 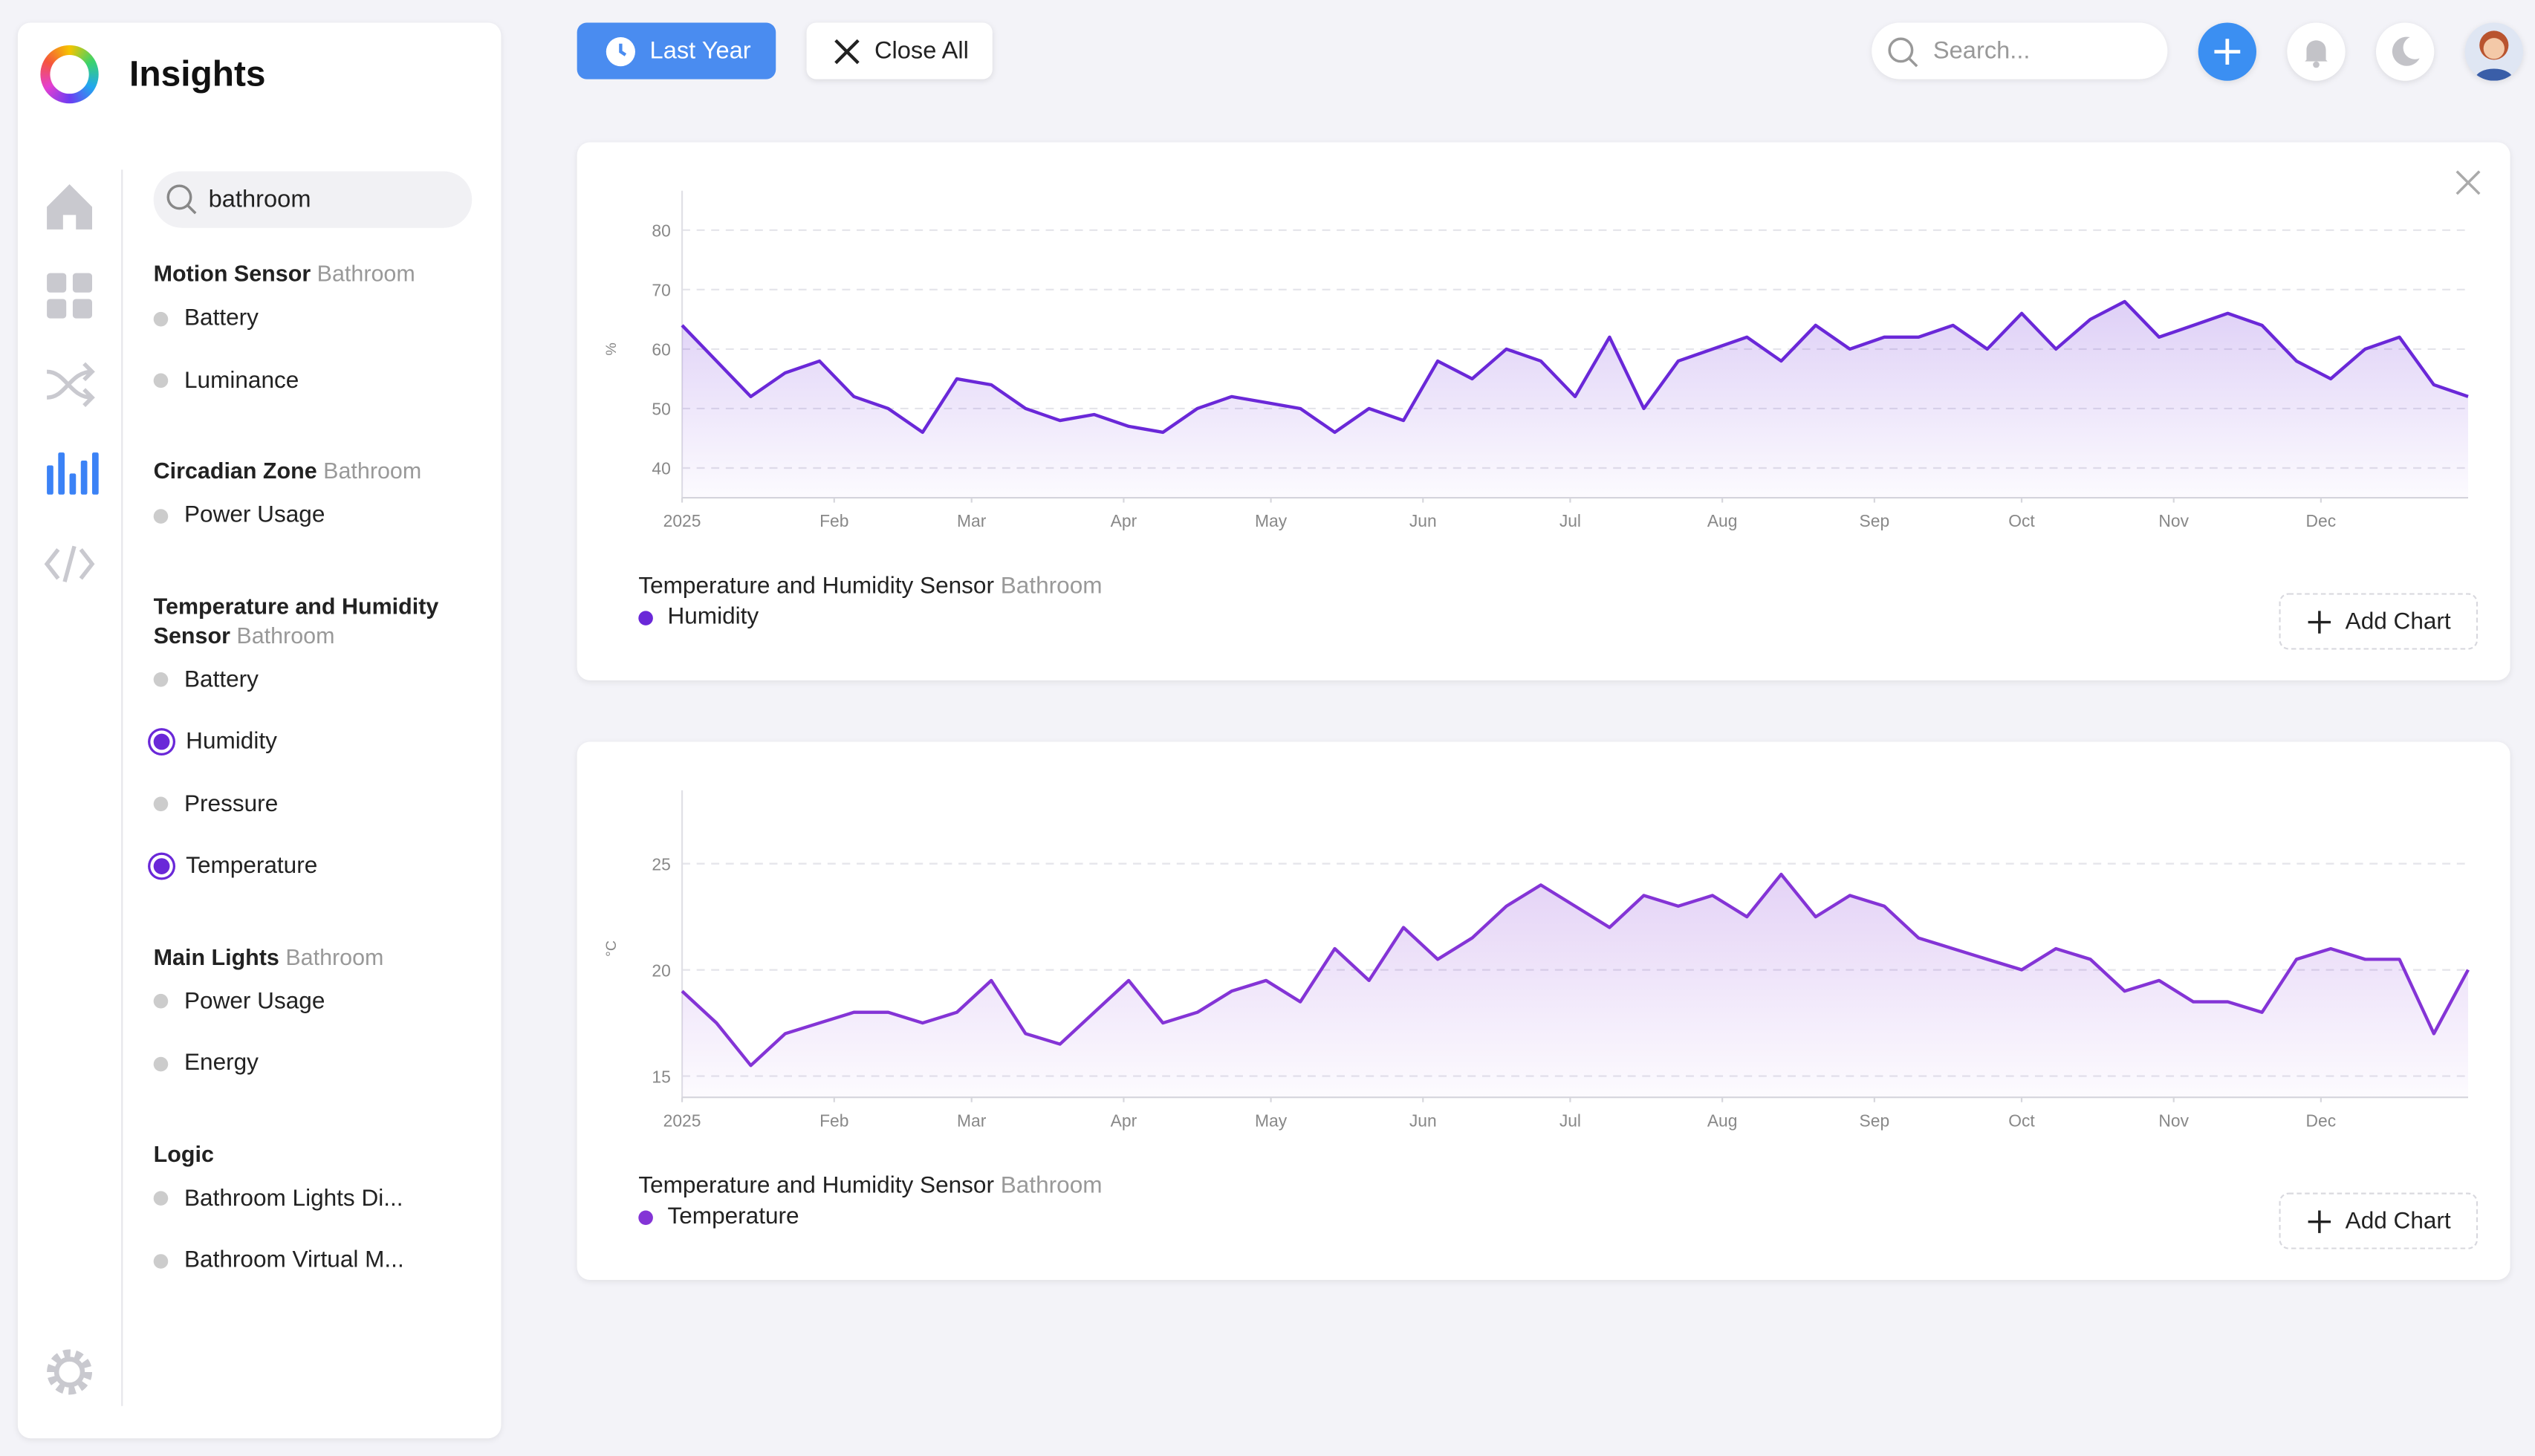 I want to click on chart-source: Temperature and Humidity Sensor Bathroom, so click(x=870, y=1186).